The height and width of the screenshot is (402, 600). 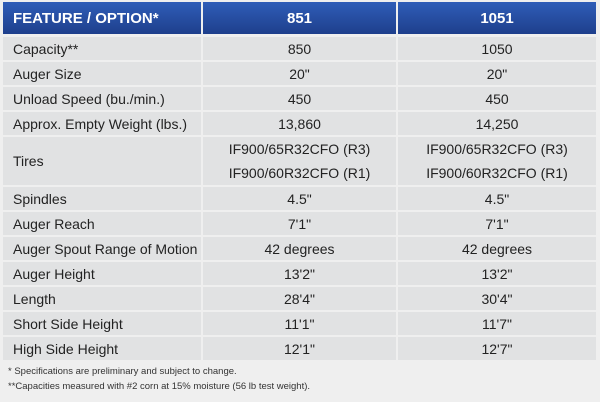 I want to click on cell-text: 28'4", so click(x=299, y=298).